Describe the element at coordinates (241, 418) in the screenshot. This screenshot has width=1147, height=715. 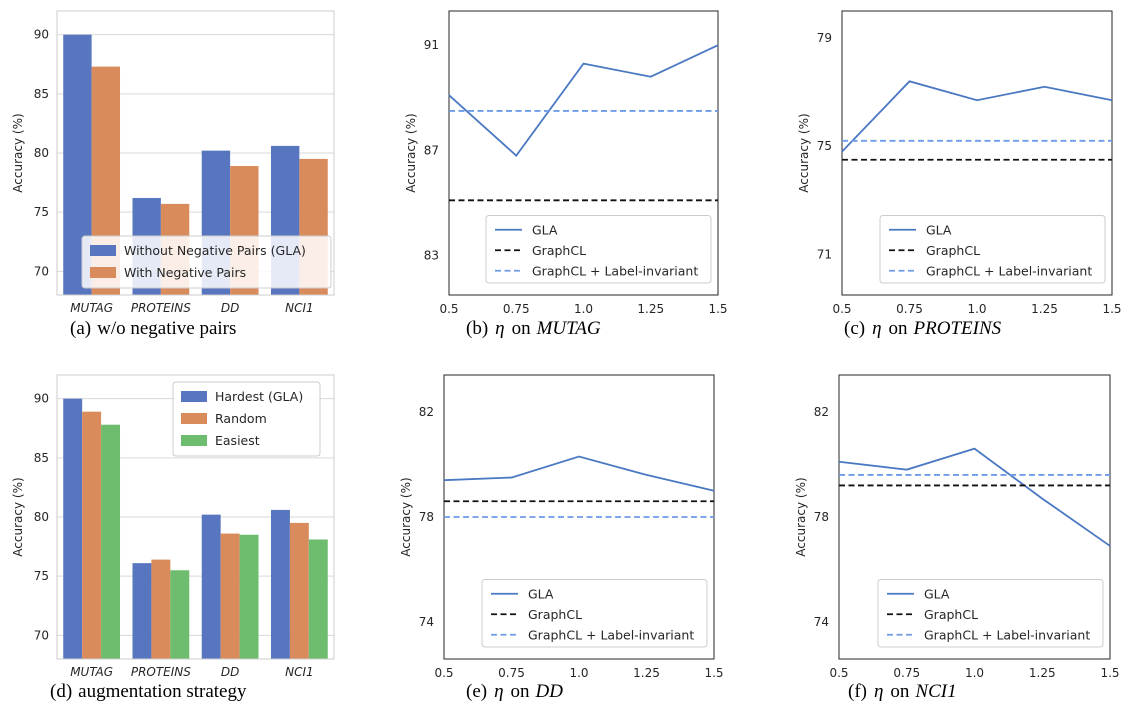
I see `legend-label: Random` at that location.